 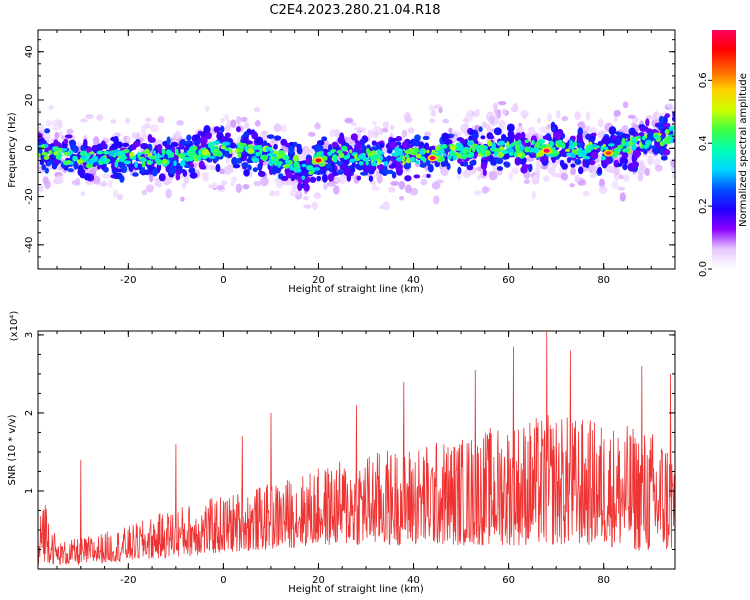 What do you see at coordinates (546, 150) in the screenshot?
I see `heatmap-peak-core` at bounding box center [546, 150].